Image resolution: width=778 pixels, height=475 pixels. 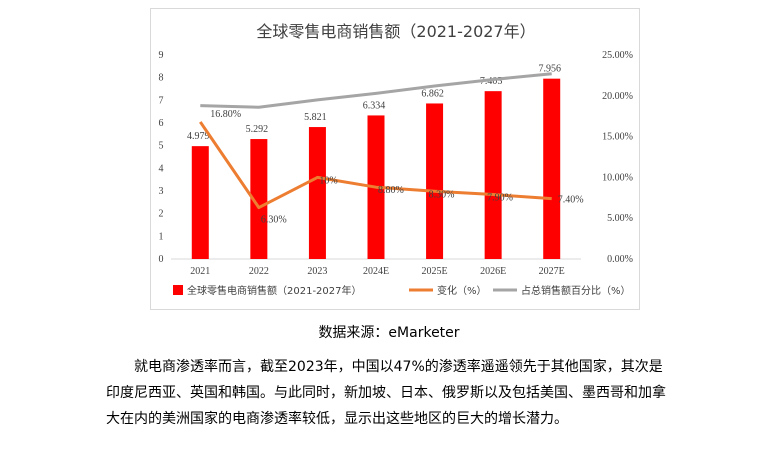 What do you see at coordinates (317, 193) in the screenshot?
I see `bar-2023` at bounding box center [317, 193].